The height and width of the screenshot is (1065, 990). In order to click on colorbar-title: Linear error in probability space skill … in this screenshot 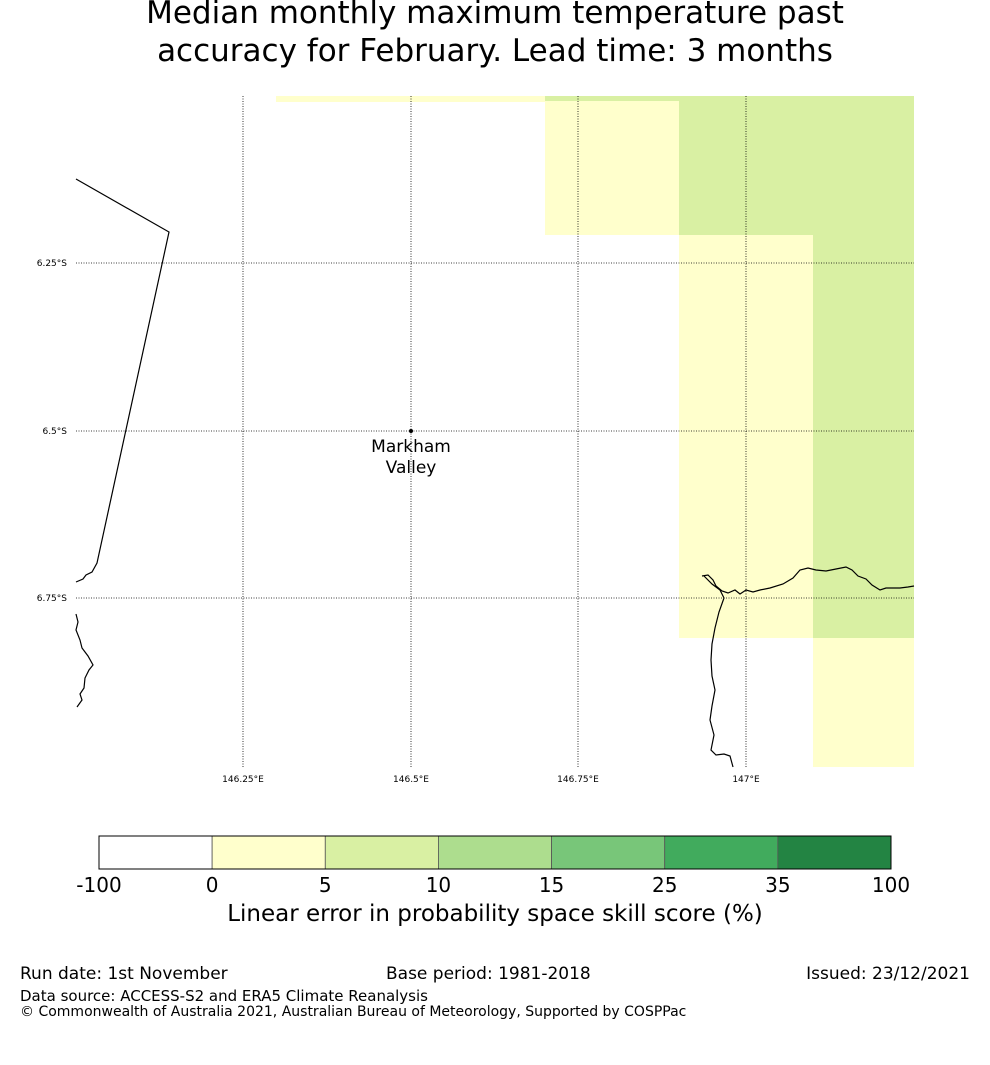, I will do `click(495, 914)`.